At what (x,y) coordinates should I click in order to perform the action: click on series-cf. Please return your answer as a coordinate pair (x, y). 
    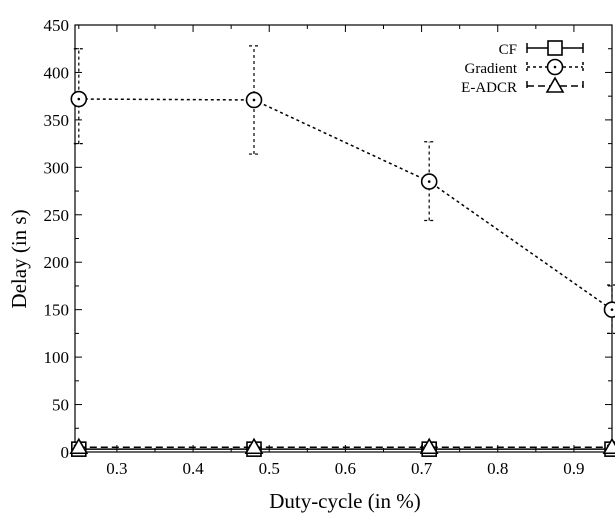
    Looking at the image, I should click on (343, 449).